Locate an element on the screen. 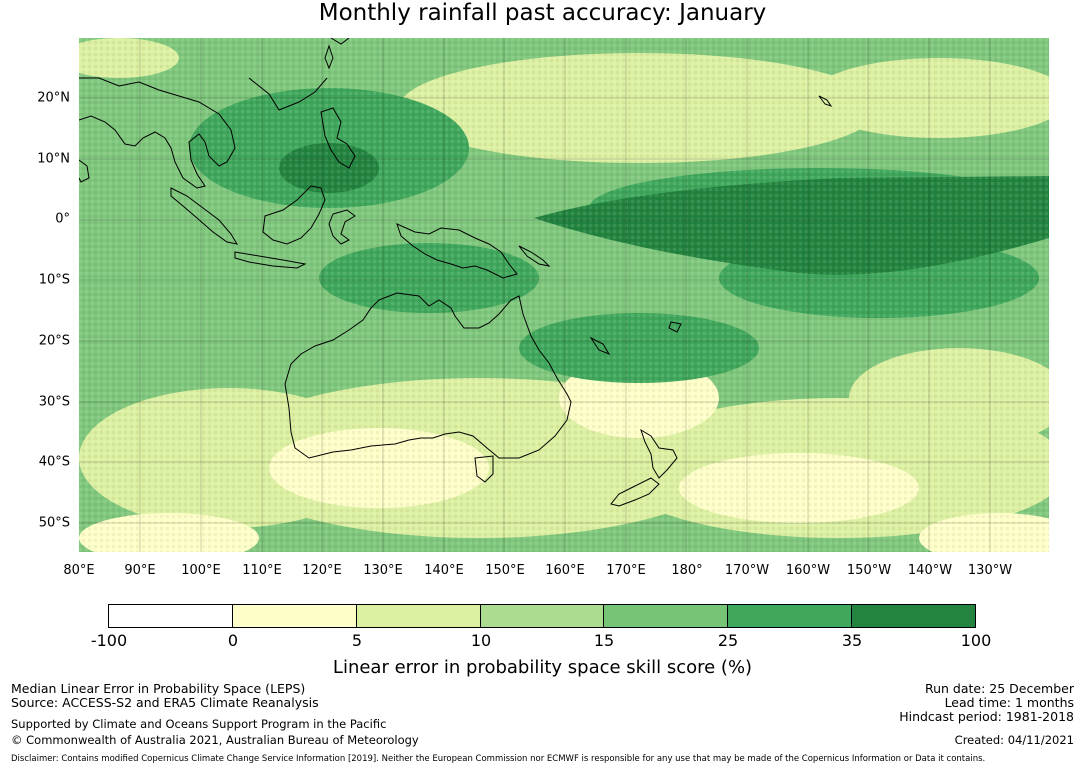 This screenshot has width=1085, height=770. colorbar-tick: 35 is located at coordinates (852, 640).